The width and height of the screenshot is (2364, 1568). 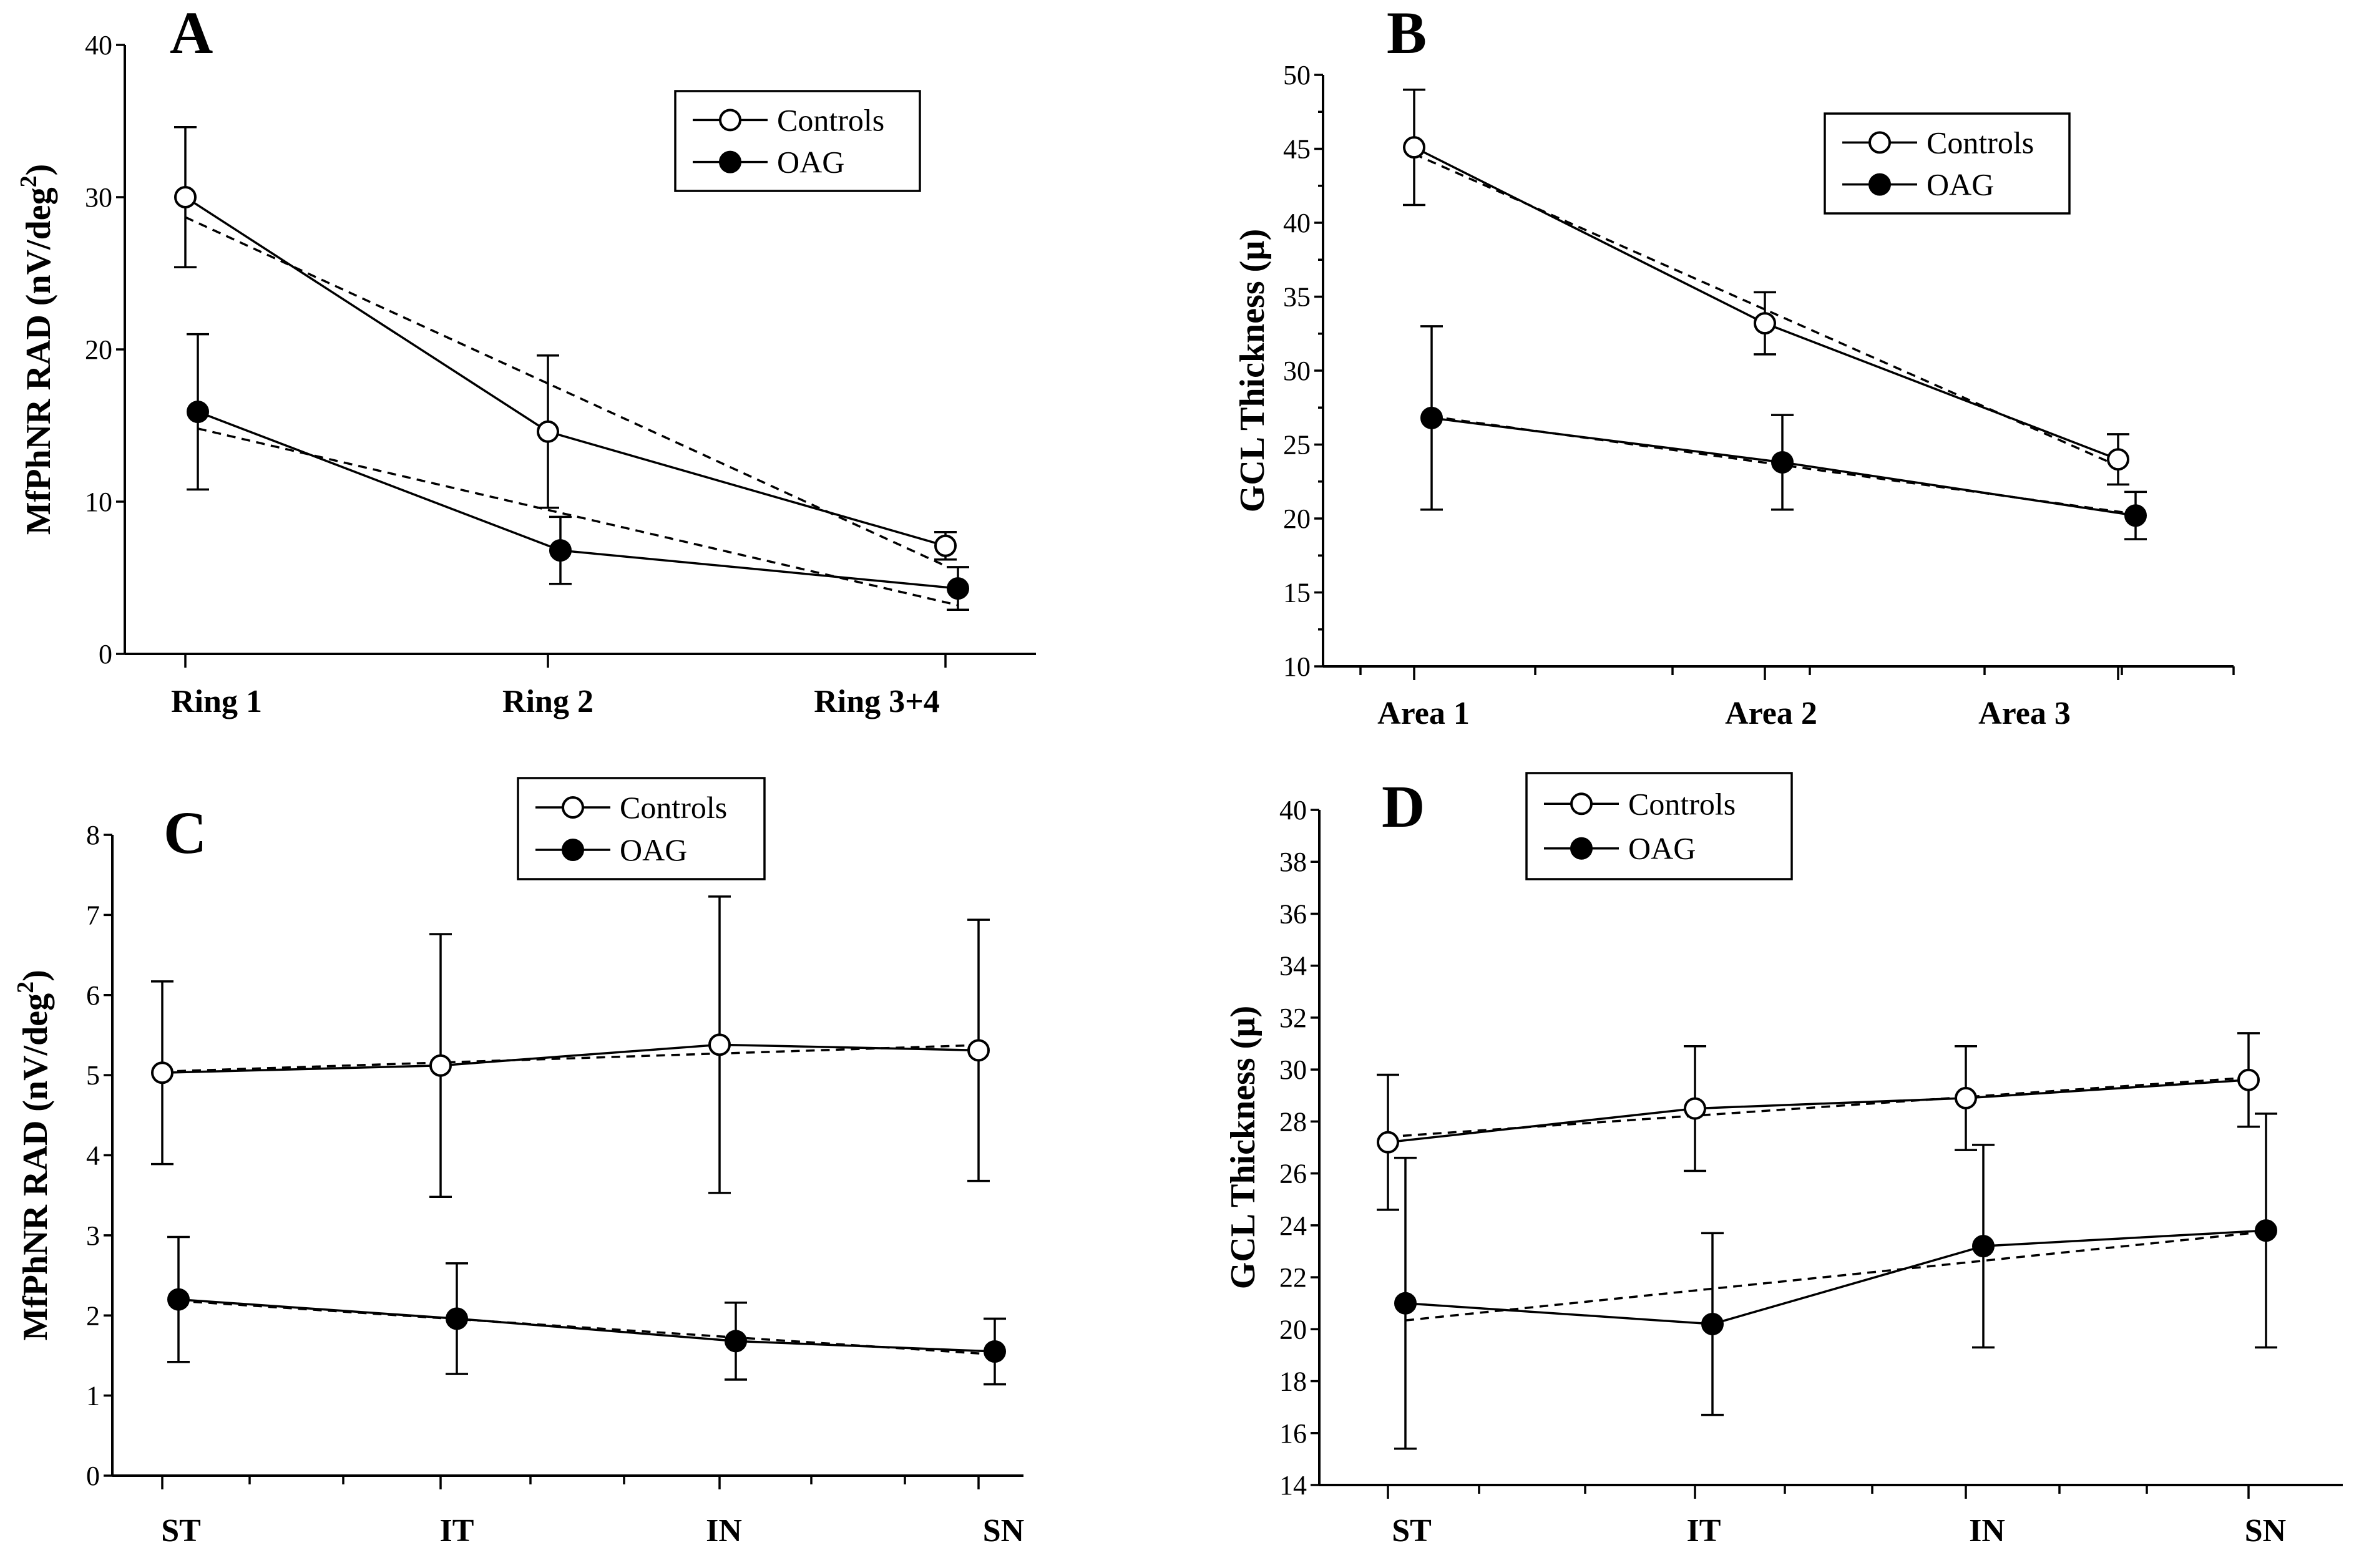 What do you see at coordinates (1403, 806) in the screenshot?
I see `panel-letter: D` at bounding box center [1403, 806].